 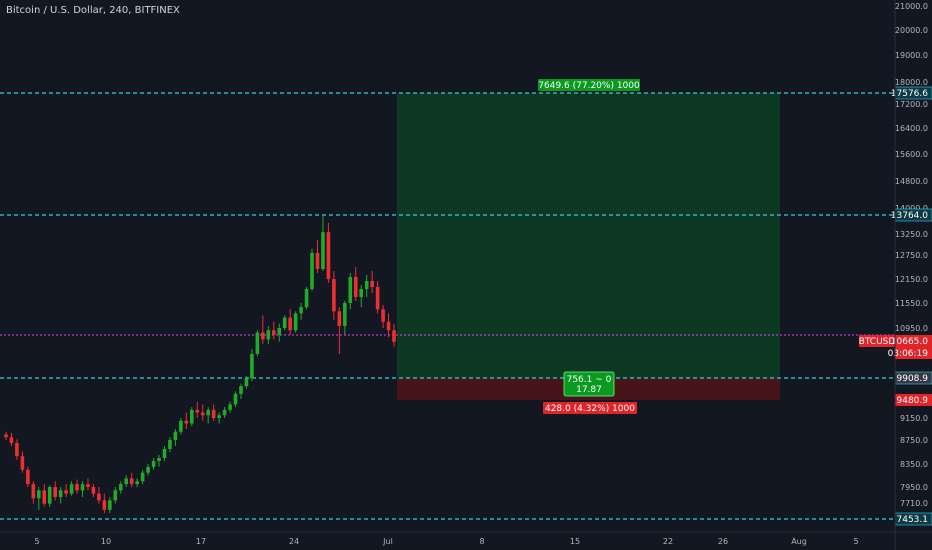 What do you see at coordinates (911, 255) in the screenshot?
I see `y-tick-label: 12750.0` at bounding box center [911, 255].